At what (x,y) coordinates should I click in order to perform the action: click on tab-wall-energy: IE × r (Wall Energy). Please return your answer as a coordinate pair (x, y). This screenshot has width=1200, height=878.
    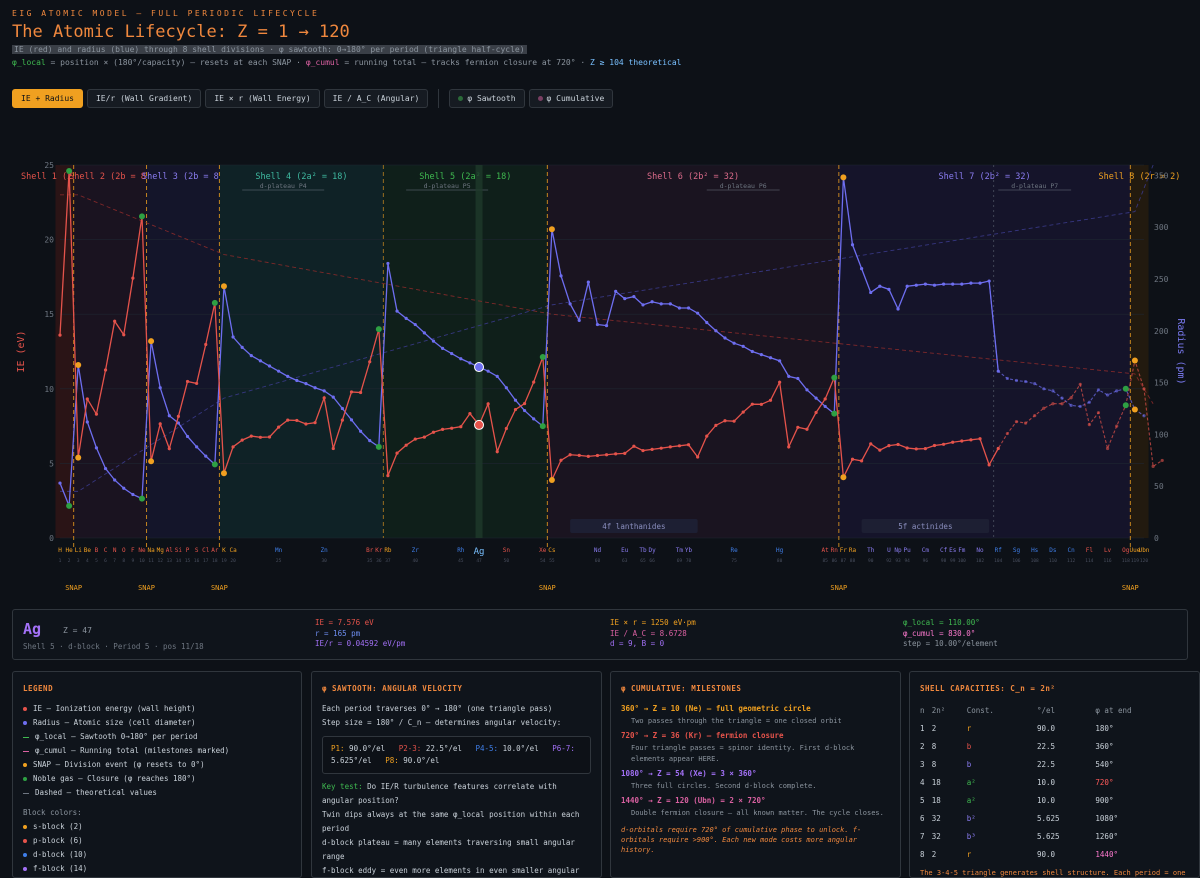
    Looking at the image, I should click on (262, 98).